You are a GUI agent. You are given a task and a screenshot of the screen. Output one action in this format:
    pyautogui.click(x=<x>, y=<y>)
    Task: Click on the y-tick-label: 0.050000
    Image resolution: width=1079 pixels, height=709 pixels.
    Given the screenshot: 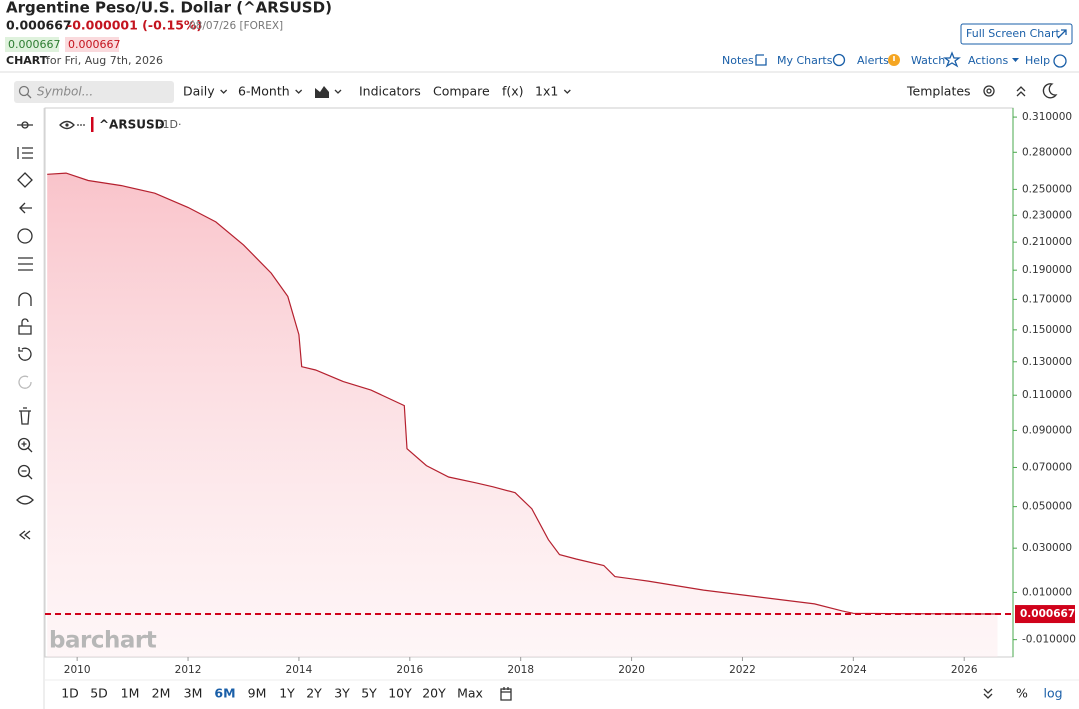 What is the action you would take?
    pyautogui.click(x=1047, y=507)
    